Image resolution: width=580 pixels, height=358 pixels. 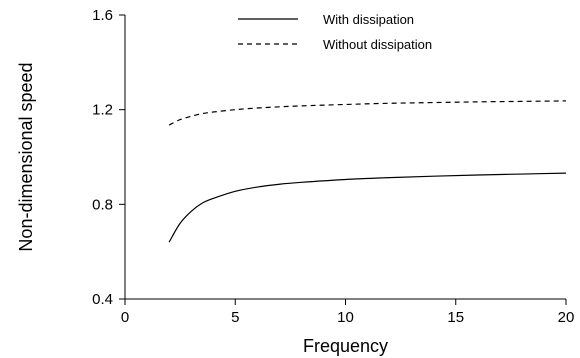 What do you see at coordinates (345, 317) in the screenshot?
I see `x-tick-label-2: 10` at bounding box center [345, 317].